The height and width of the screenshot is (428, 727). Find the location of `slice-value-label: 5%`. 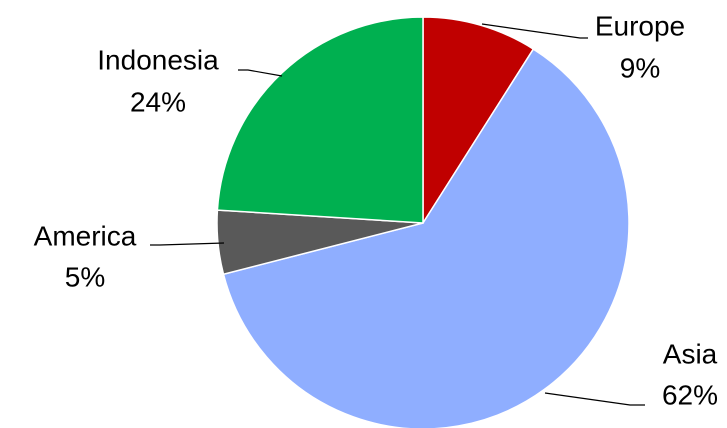

slice-value-label: 5% is located at coordinates (85, 276).